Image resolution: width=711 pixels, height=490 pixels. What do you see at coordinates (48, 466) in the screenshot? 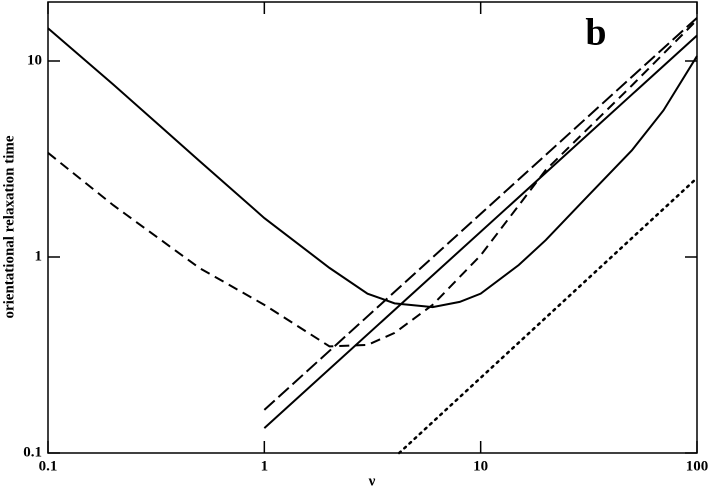
I see `x-tick-label: 0.1` at bounding box center [48, 466].